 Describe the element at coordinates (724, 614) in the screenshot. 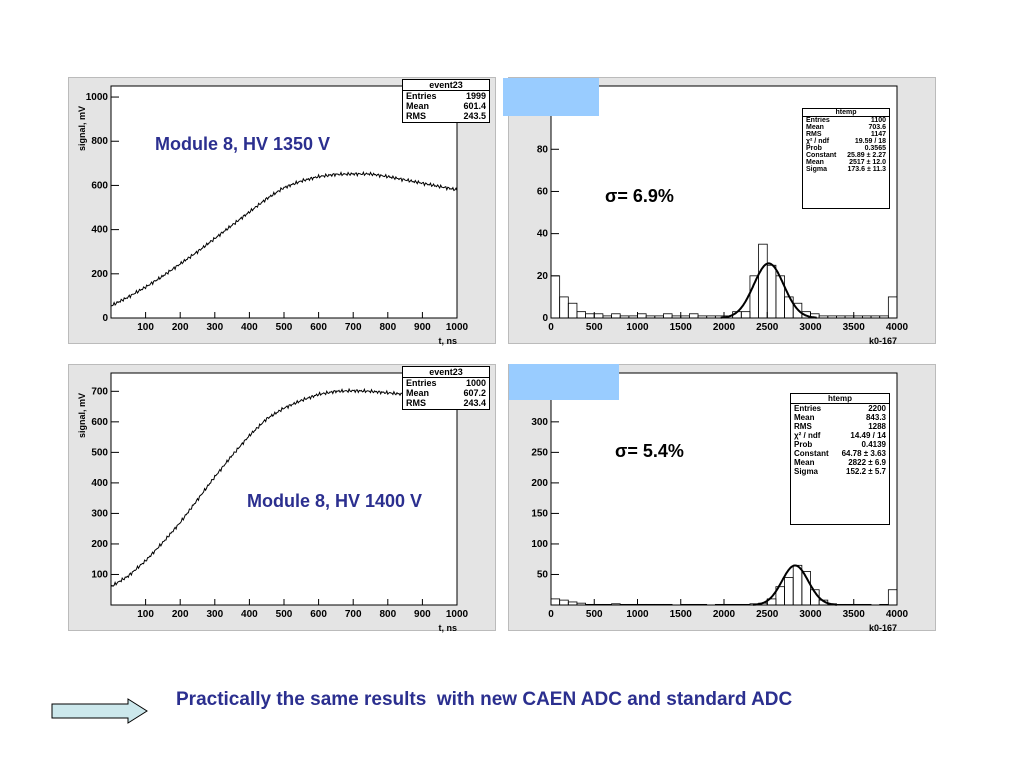

I see `x-tick-label: 2000` at that location.